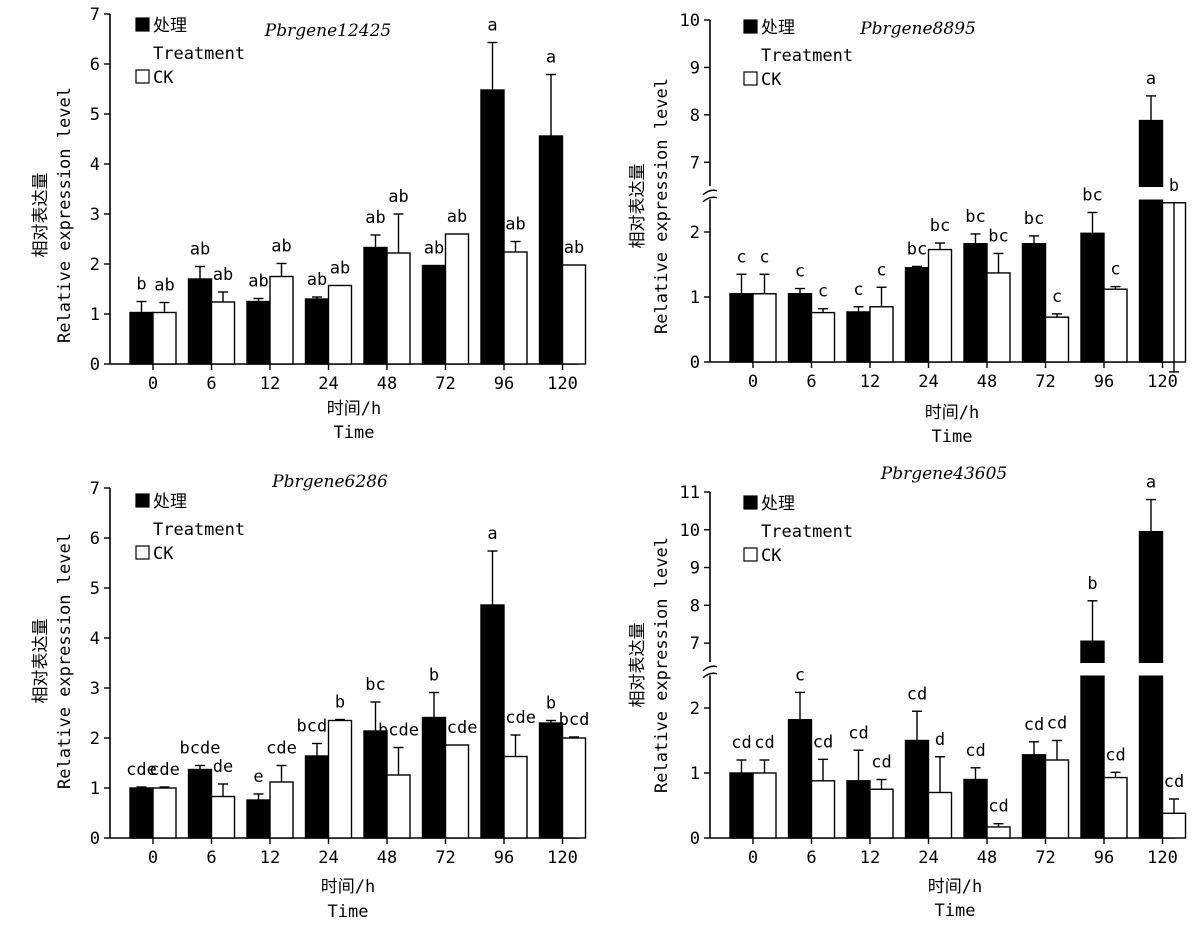 This screenshot has width=1200, height=930. What do you see at coordinates (771, 556) in the screenshot?
I see `legend-ck-label: CK` at bounding box center [771, 556].